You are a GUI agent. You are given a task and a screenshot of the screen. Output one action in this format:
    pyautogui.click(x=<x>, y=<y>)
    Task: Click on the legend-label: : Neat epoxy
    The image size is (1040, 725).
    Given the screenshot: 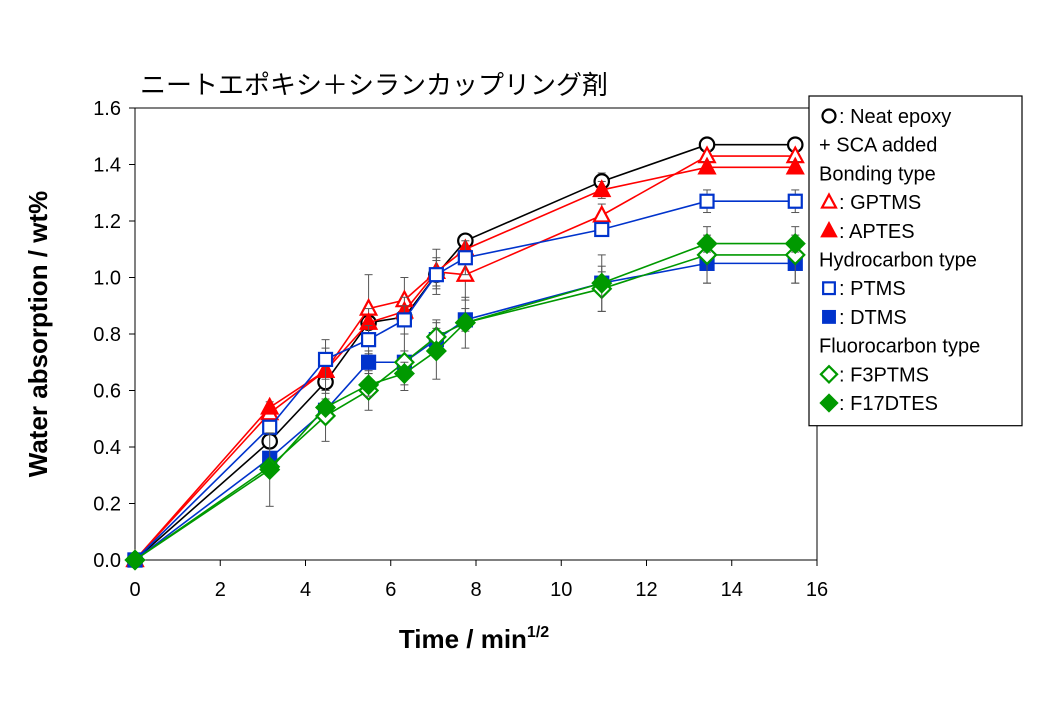 What is the action you would take?
    pyautogui.click(x=895, y=117)
    